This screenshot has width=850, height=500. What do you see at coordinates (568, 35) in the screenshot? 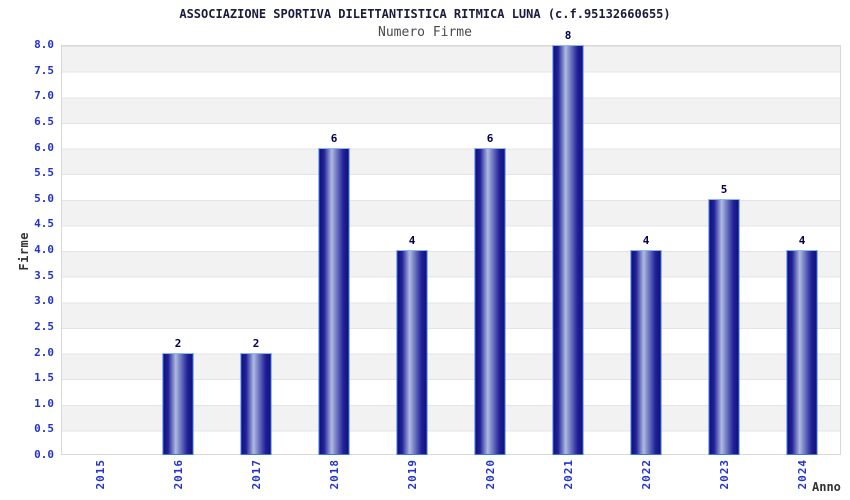
I see `bar-value-label: 8` at bounding box center [568, 35].